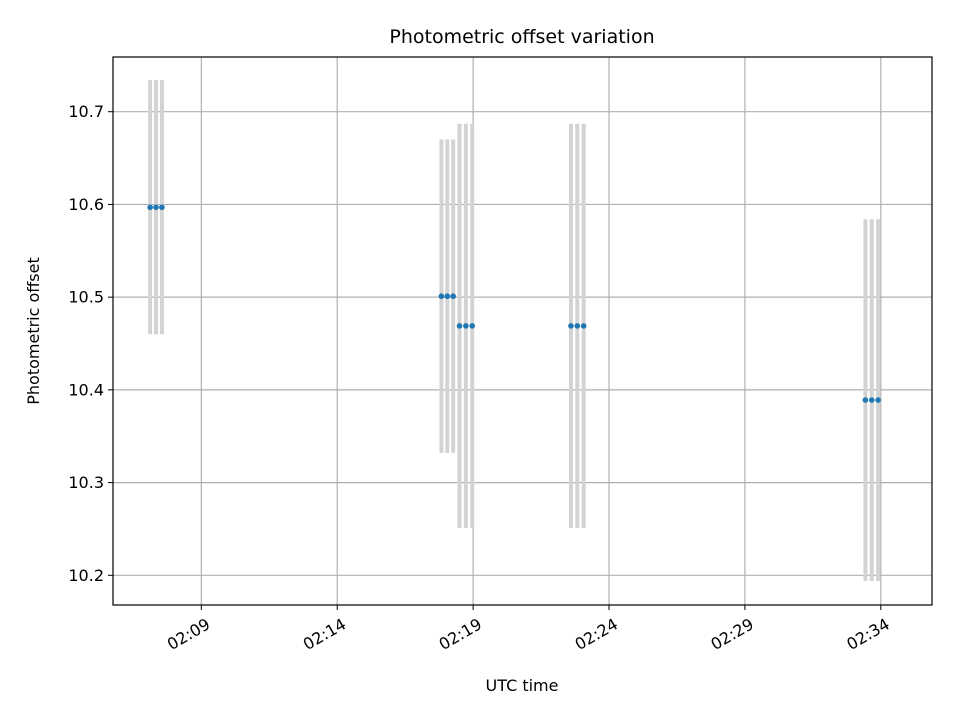  What do you see at coordinates (188, 634) in the screenshot?
I see `x-tick-label: 02:09` at bounding box center [188, 634].